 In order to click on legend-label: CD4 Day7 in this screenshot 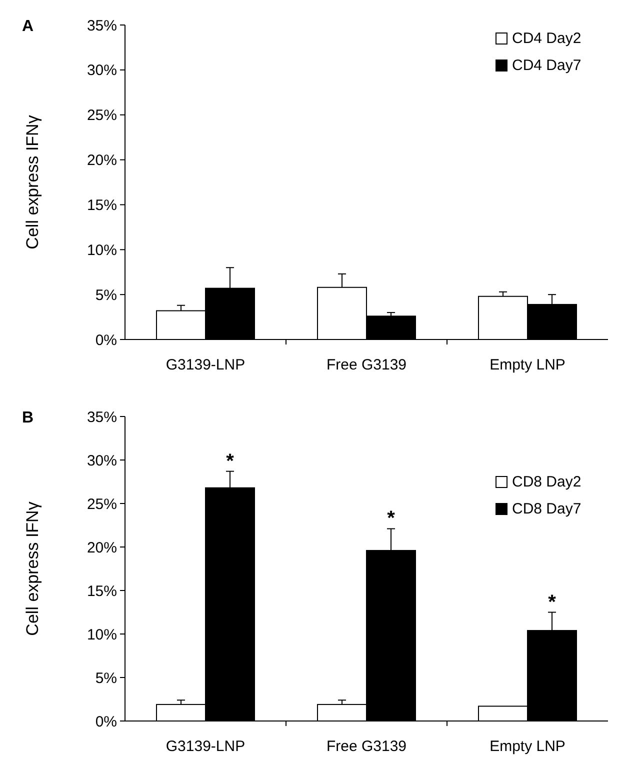, I will do `click(547, 65)`.